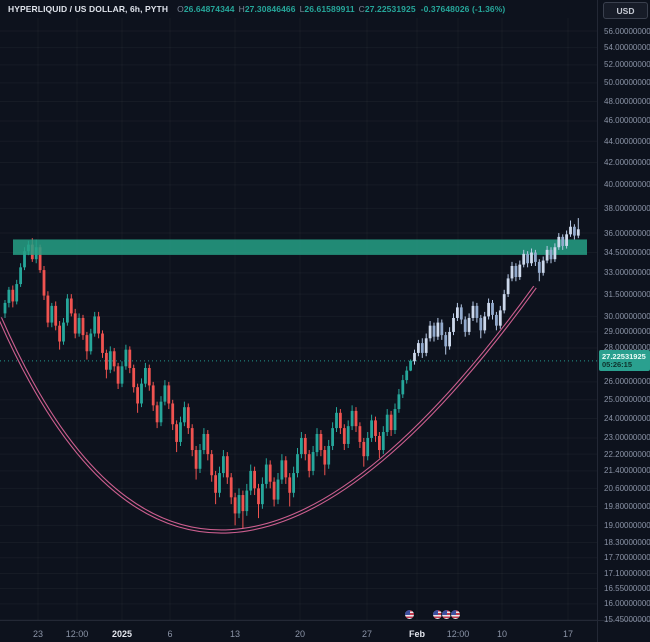 This screenshot has width=650, height=642. Describe the element at coordinates (122, 634) in the screenshot. I see `time-axis-label: 2025` at that location.